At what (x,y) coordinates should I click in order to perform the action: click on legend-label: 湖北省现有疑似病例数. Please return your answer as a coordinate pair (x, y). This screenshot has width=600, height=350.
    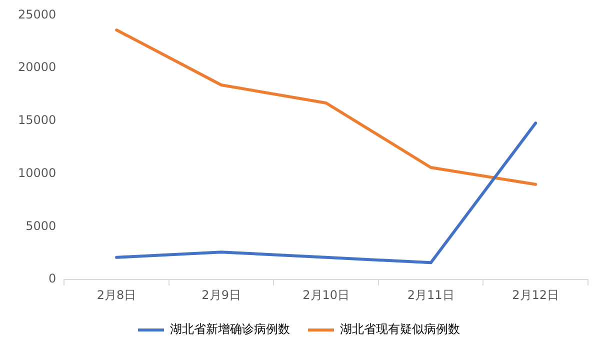
    Looking at the image, I should click on (400, 329).